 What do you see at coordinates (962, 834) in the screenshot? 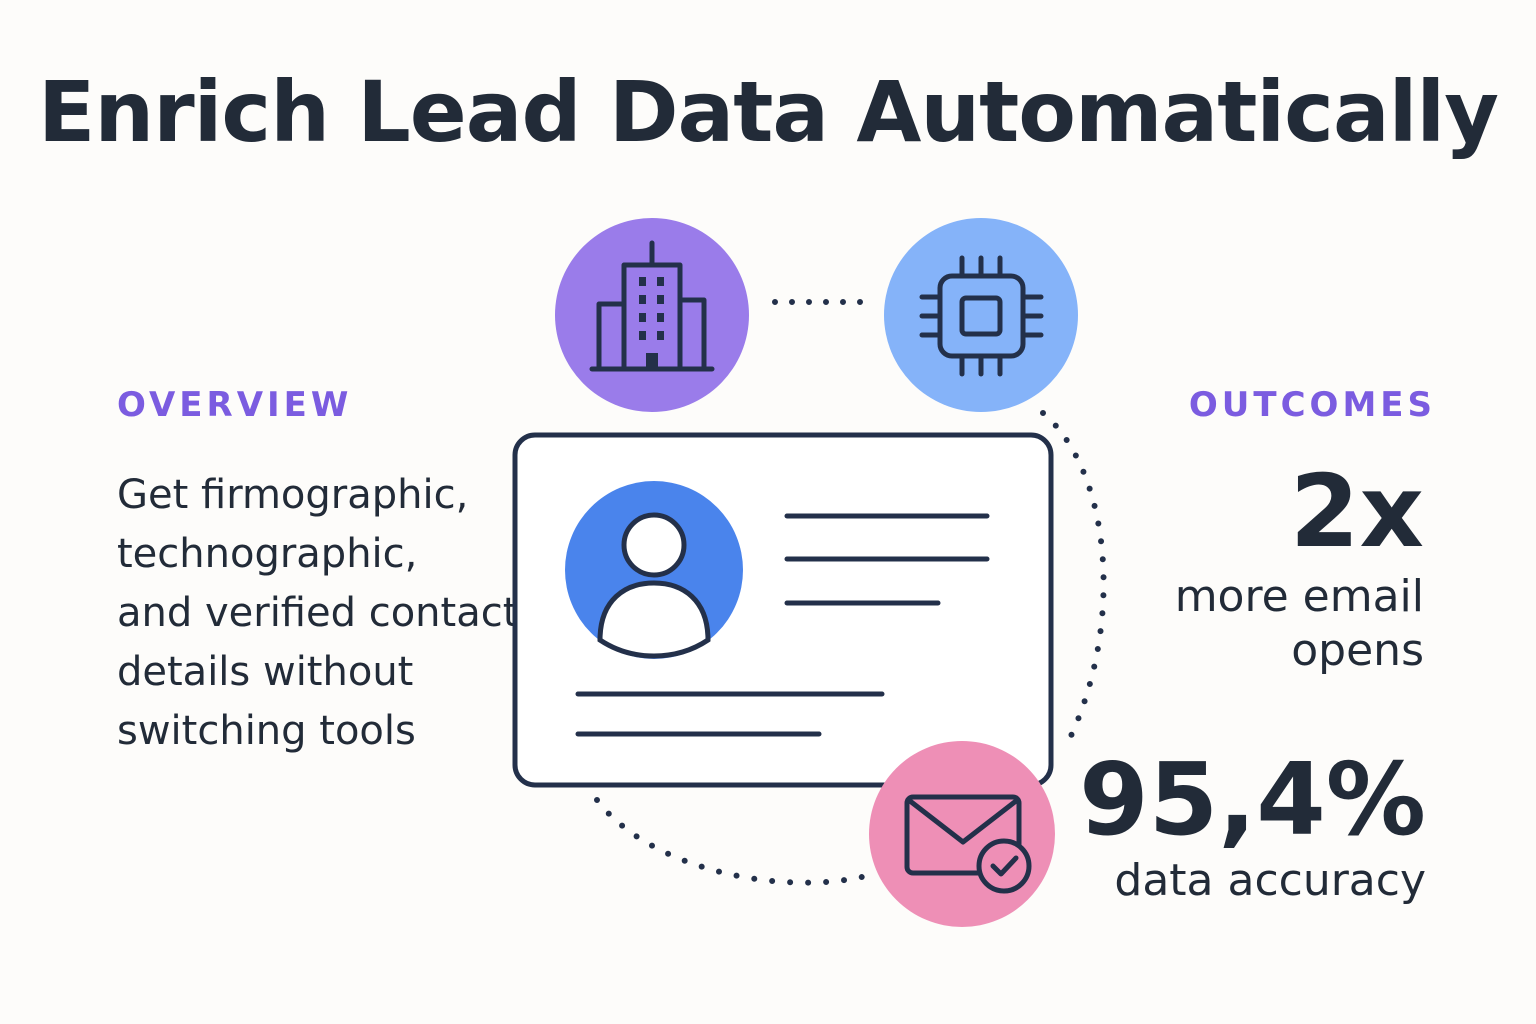
I see `envelope-check-icon` at bounding box center [962, 834].